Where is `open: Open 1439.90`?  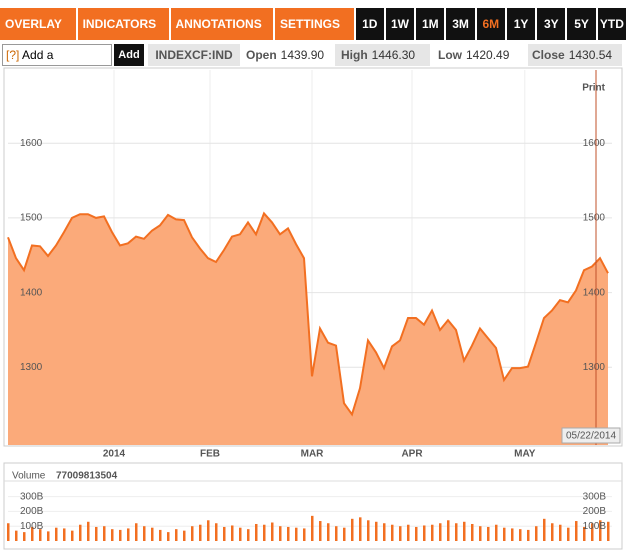 open: Open 1439.90 is located at coordinates (285, 55).